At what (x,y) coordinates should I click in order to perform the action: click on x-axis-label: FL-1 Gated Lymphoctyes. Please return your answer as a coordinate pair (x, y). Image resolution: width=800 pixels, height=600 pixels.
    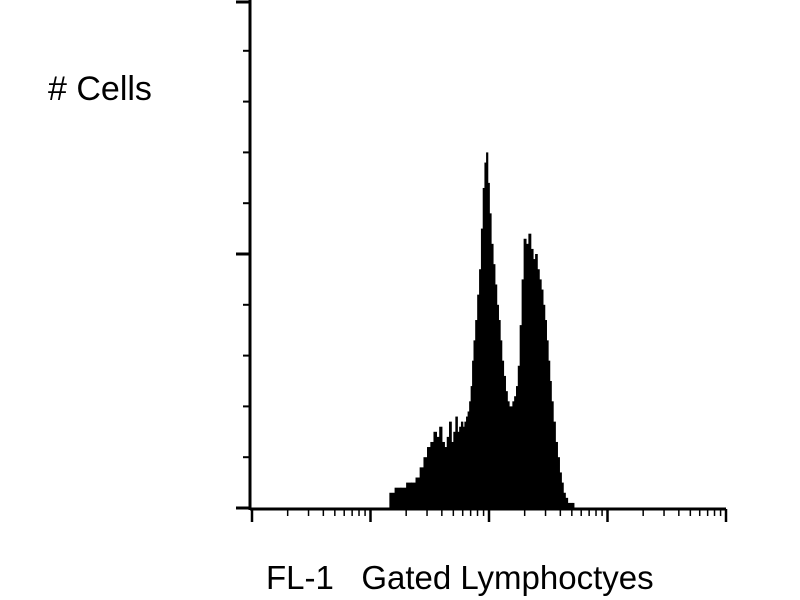
    Looking at the image, I should click on (460, 577).